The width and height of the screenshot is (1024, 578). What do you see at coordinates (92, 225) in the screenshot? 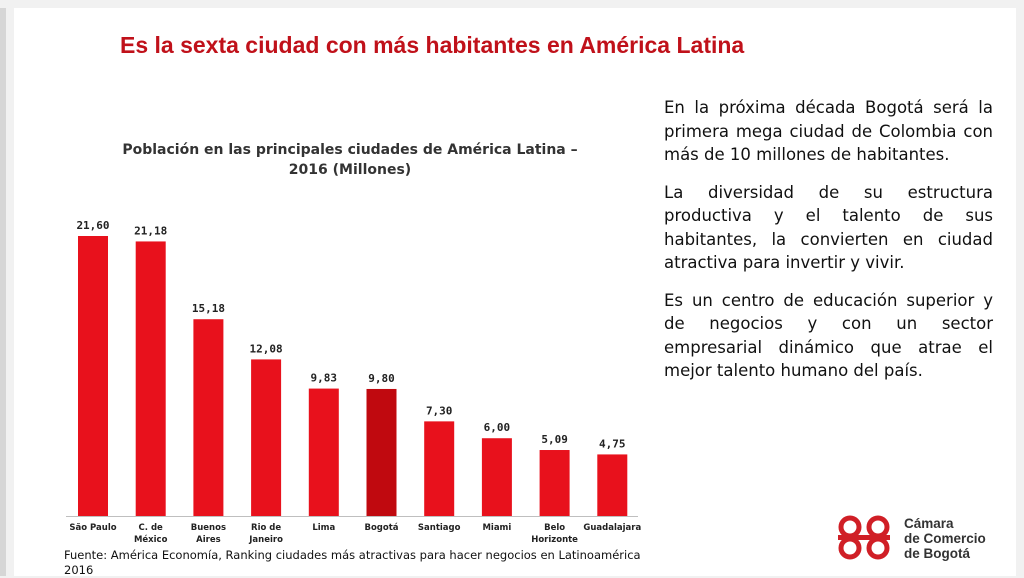
I see `data-label-0: 21,60` at bounding box center [92, 225].